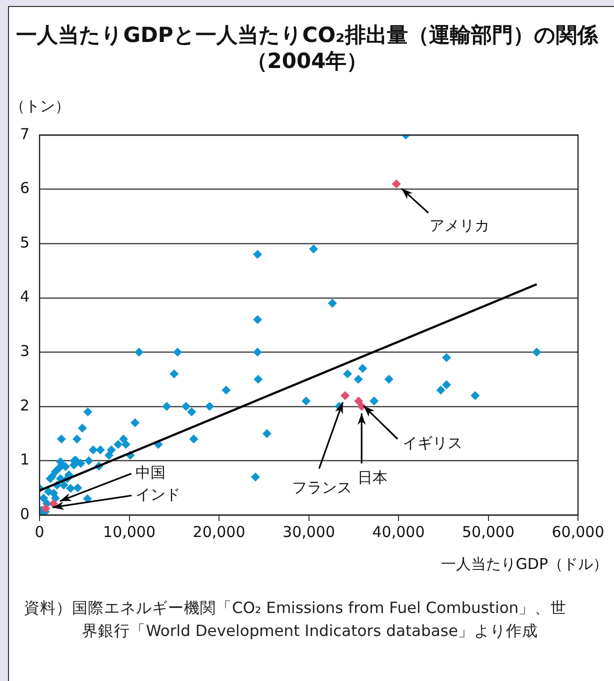 Image resolution: width=614 pixels, height=681 pixels. I want to click on x-tick-label: 20,000, so click(219, 531).